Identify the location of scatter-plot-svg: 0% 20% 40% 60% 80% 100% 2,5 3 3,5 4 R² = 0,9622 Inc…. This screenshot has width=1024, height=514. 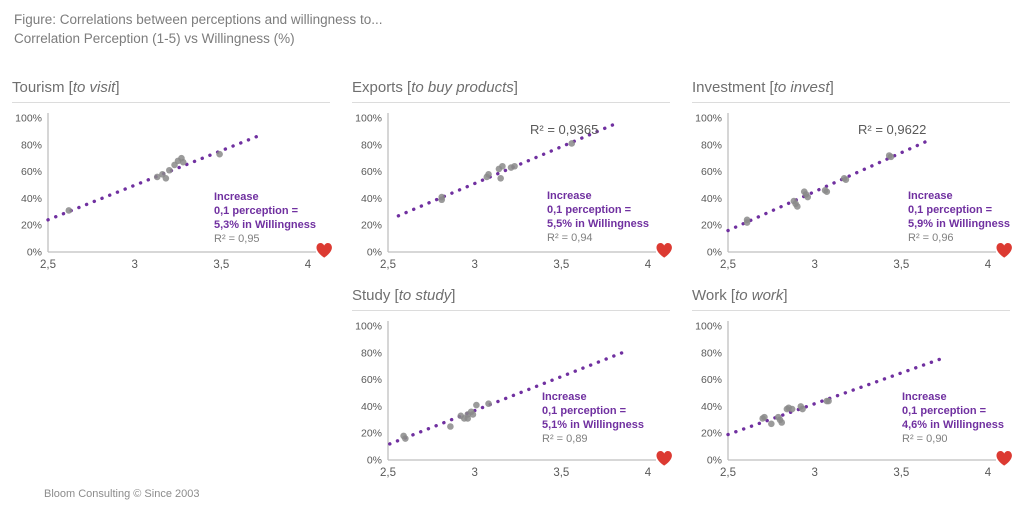
(853, 192).